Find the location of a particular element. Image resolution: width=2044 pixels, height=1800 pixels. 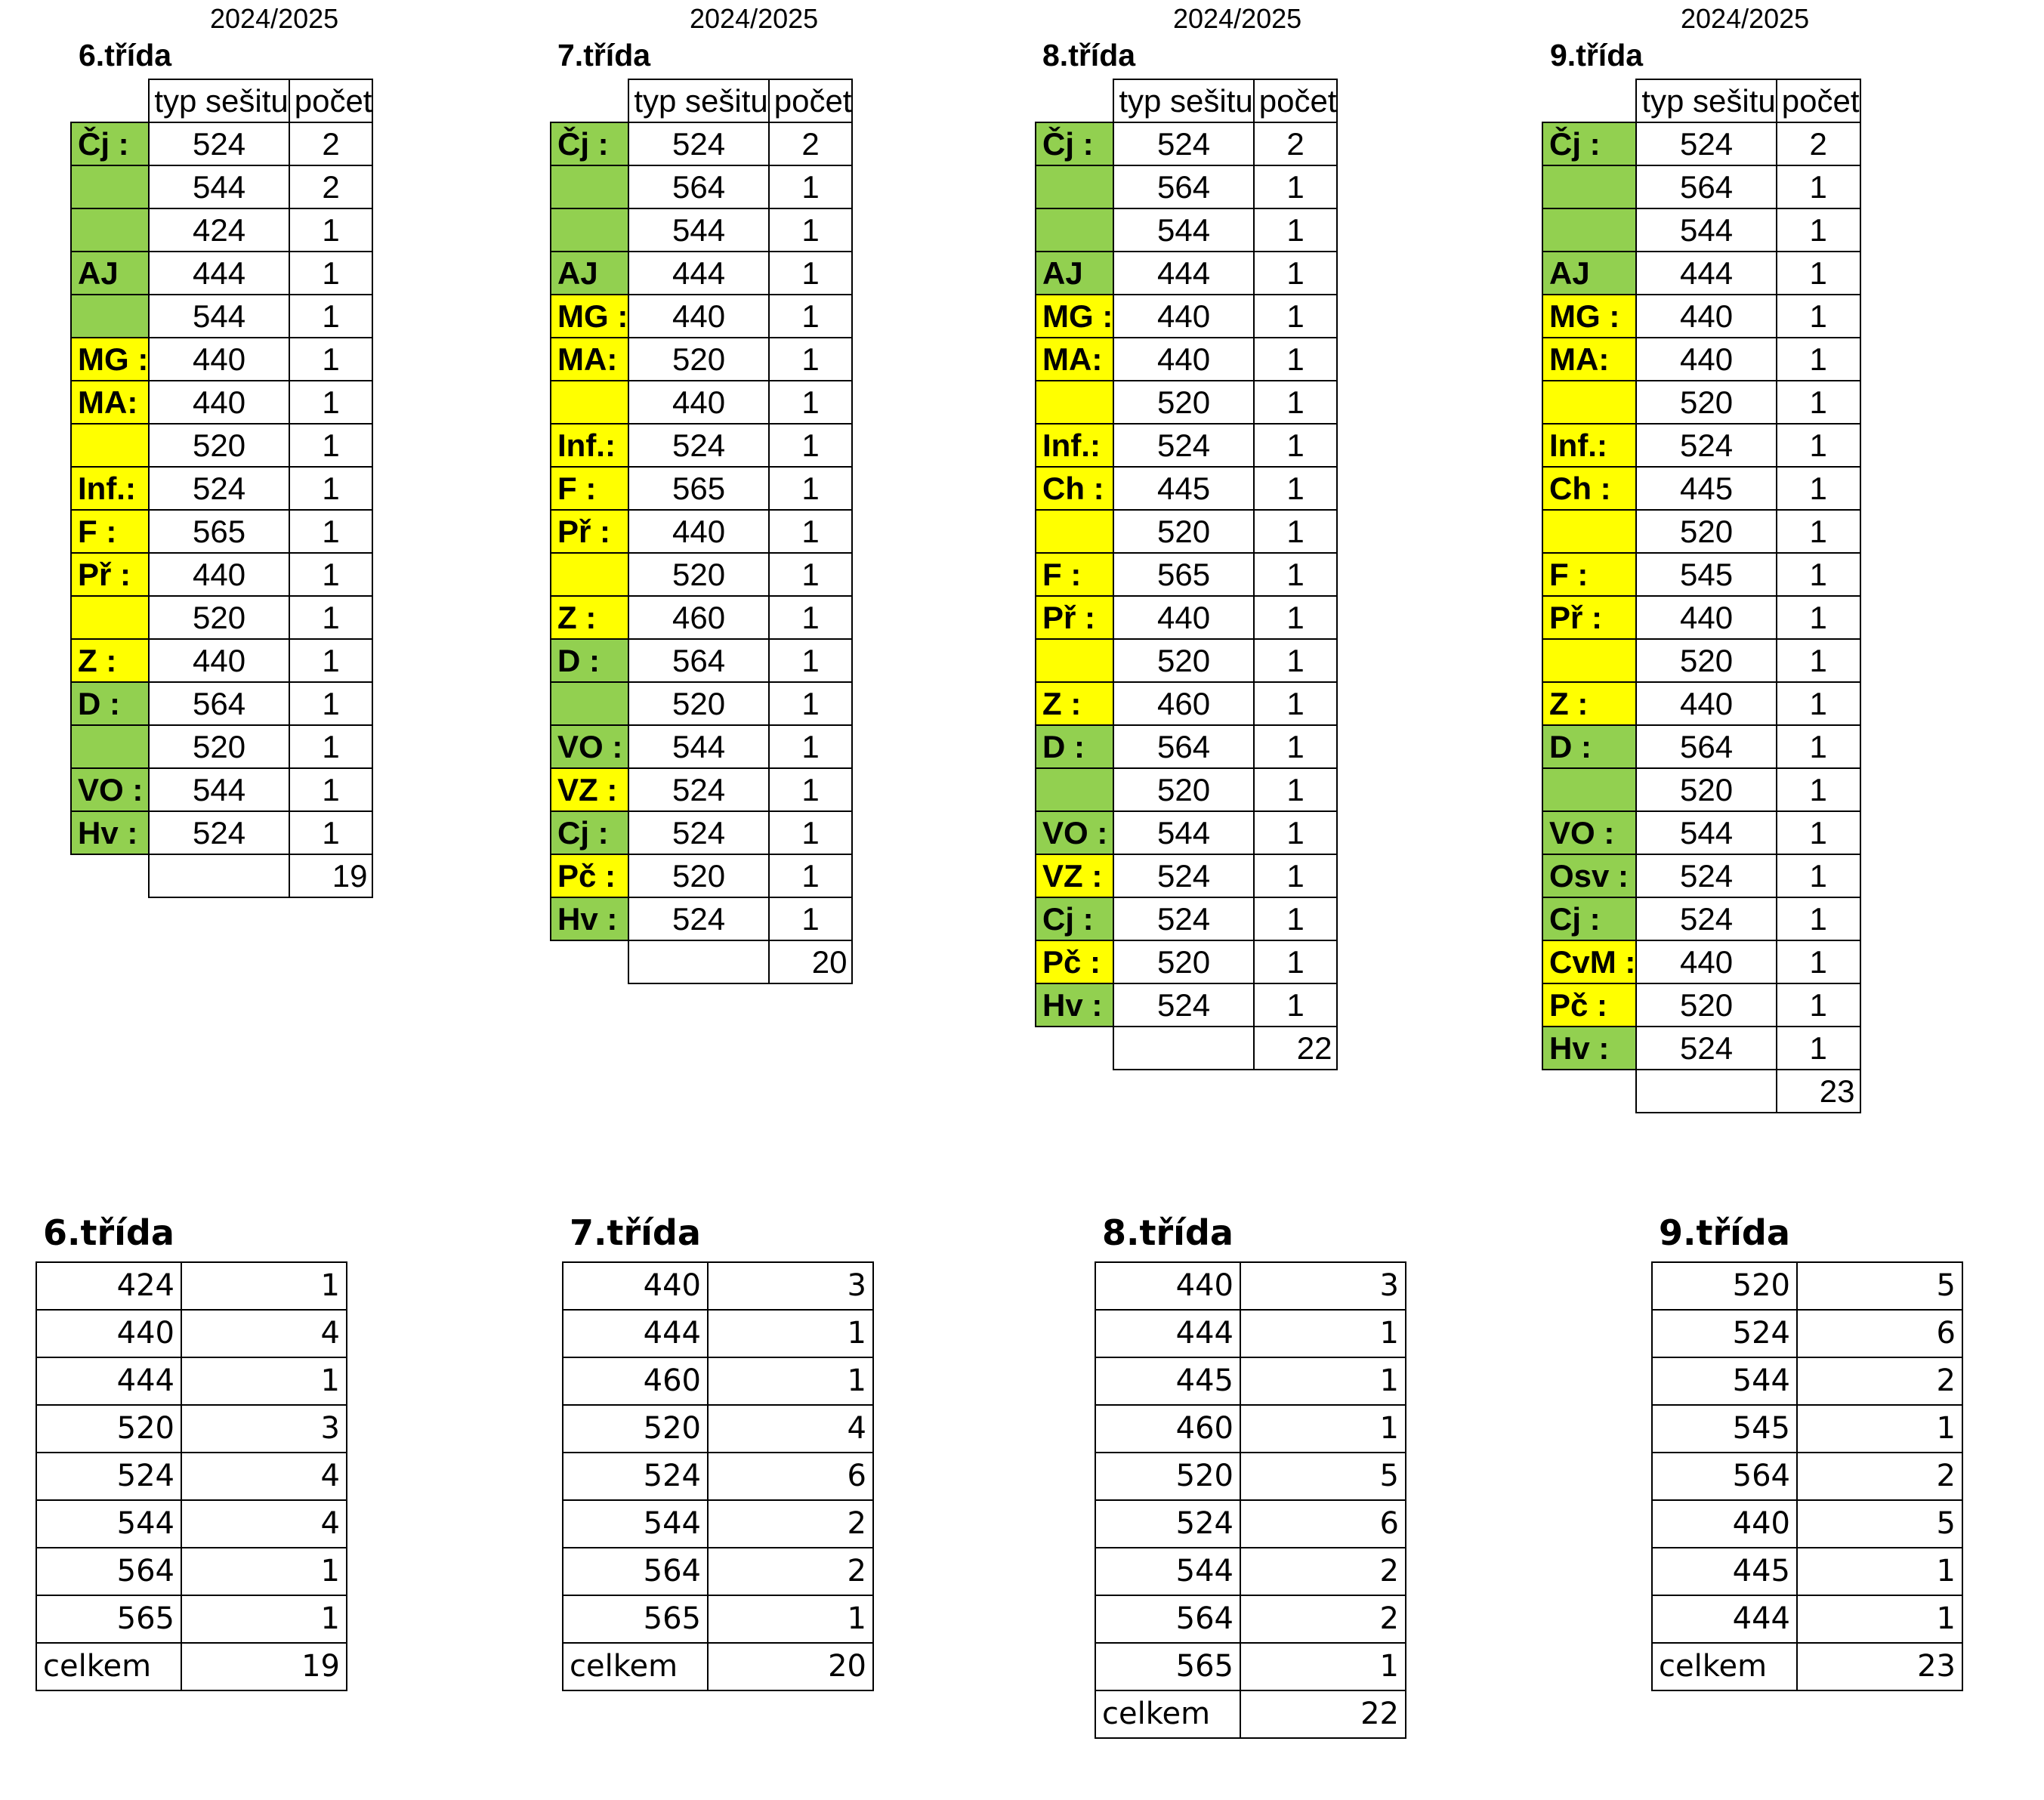

summary-total-label: celkem is located at coordinates (635, 1666).